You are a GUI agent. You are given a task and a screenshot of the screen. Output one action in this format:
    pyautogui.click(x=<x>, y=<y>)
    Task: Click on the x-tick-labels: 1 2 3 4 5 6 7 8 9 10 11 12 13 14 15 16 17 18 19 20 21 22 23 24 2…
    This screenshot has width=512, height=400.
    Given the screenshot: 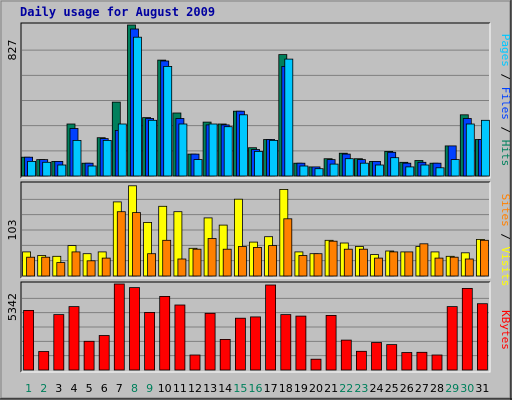 What is the action you would take?
    pyautogui.click(x=257, y=388)
    